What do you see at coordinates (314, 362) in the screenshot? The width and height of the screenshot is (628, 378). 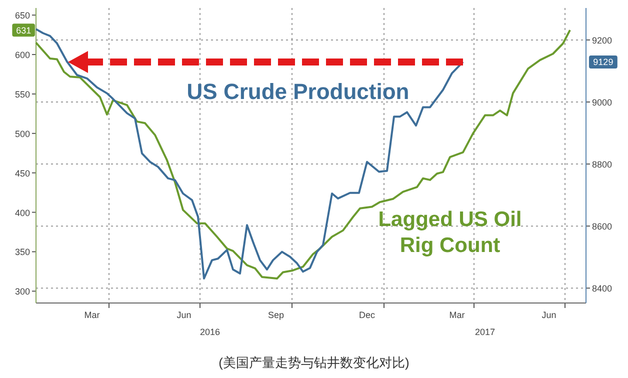 I see `text: (美国产量走势与钻井数变化对比)` at bounding box center [314, 362].